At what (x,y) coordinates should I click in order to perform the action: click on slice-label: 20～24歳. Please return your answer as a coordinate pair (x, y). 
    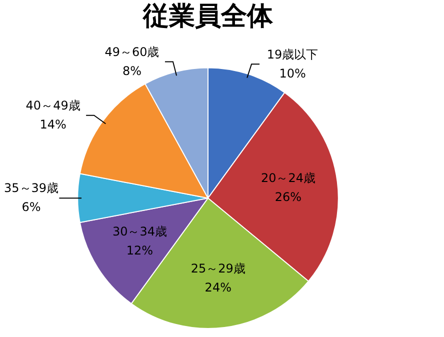
    Looking at the image, I should click on (288, 178).